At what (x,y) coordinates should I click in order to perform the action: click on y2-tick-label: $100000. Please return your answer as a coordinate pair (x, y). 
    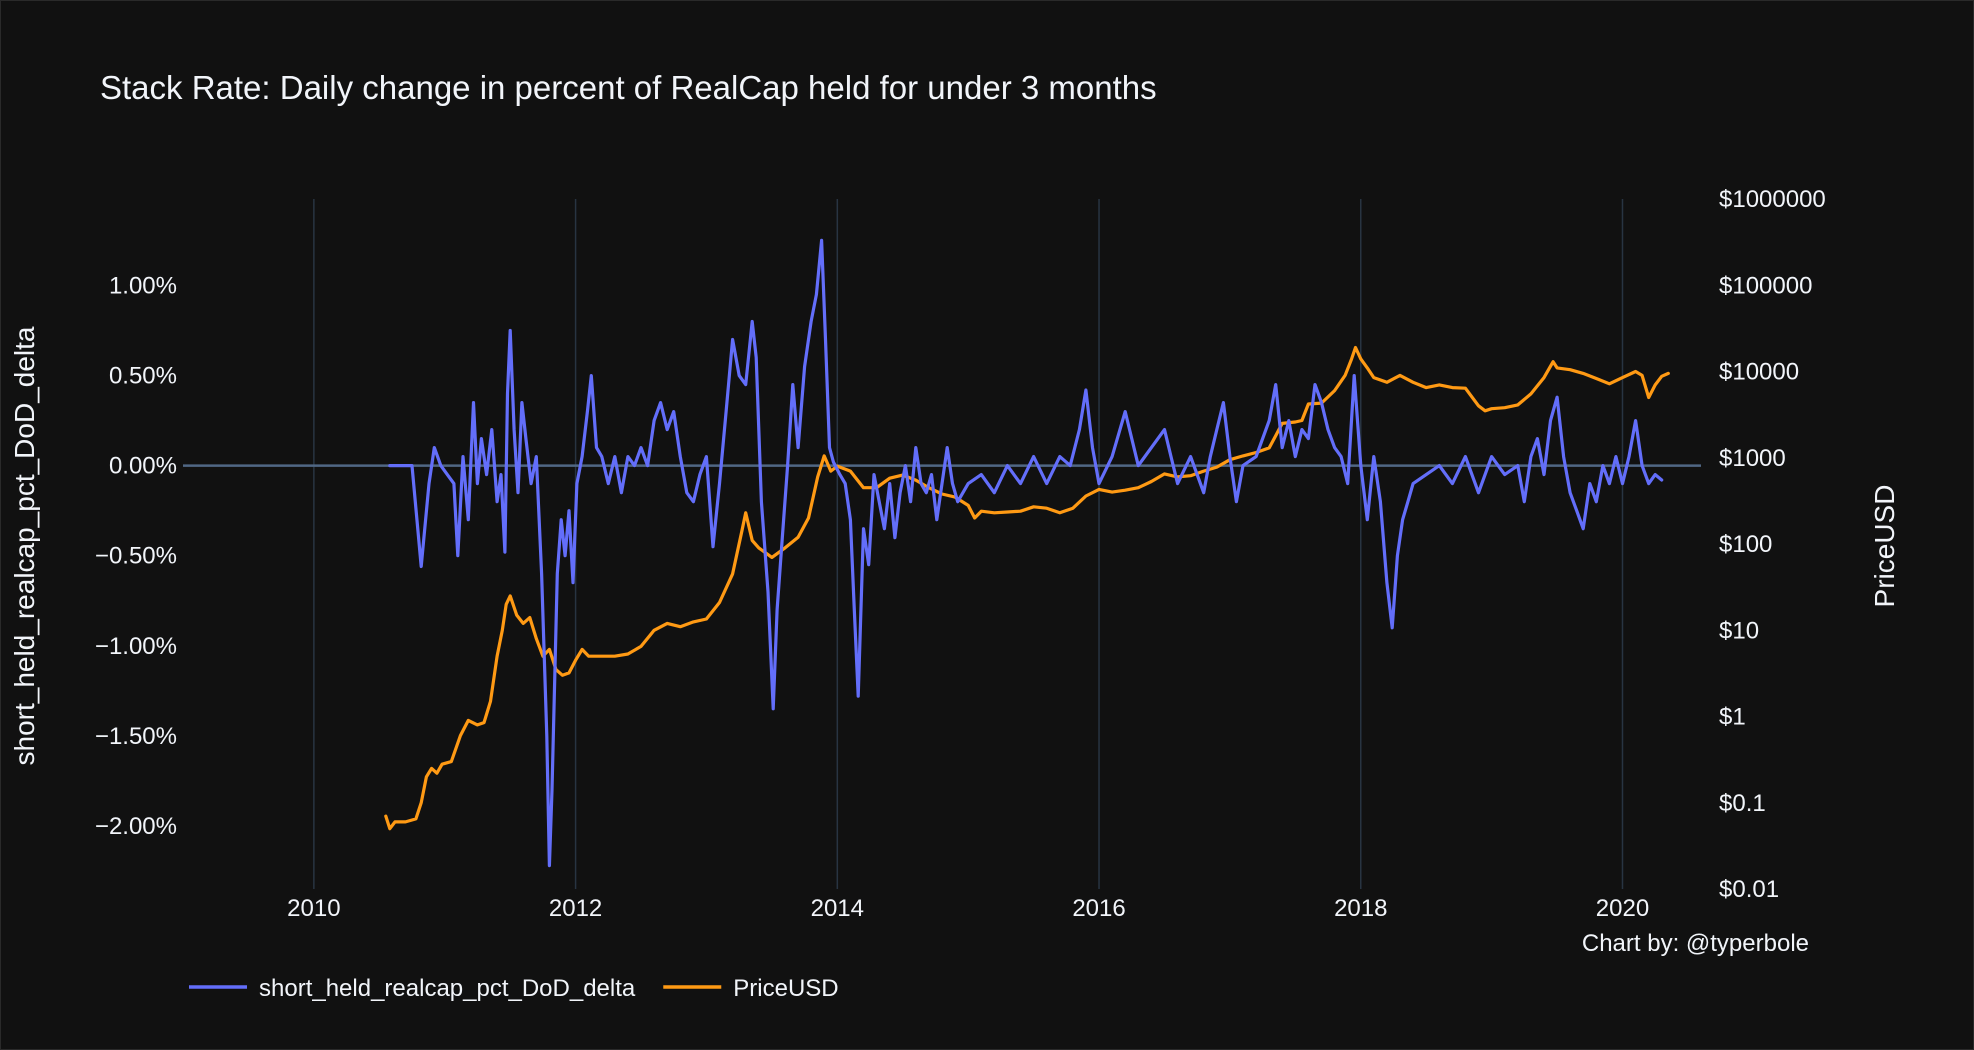
    Looking at the image, I should click on (1765, 285).